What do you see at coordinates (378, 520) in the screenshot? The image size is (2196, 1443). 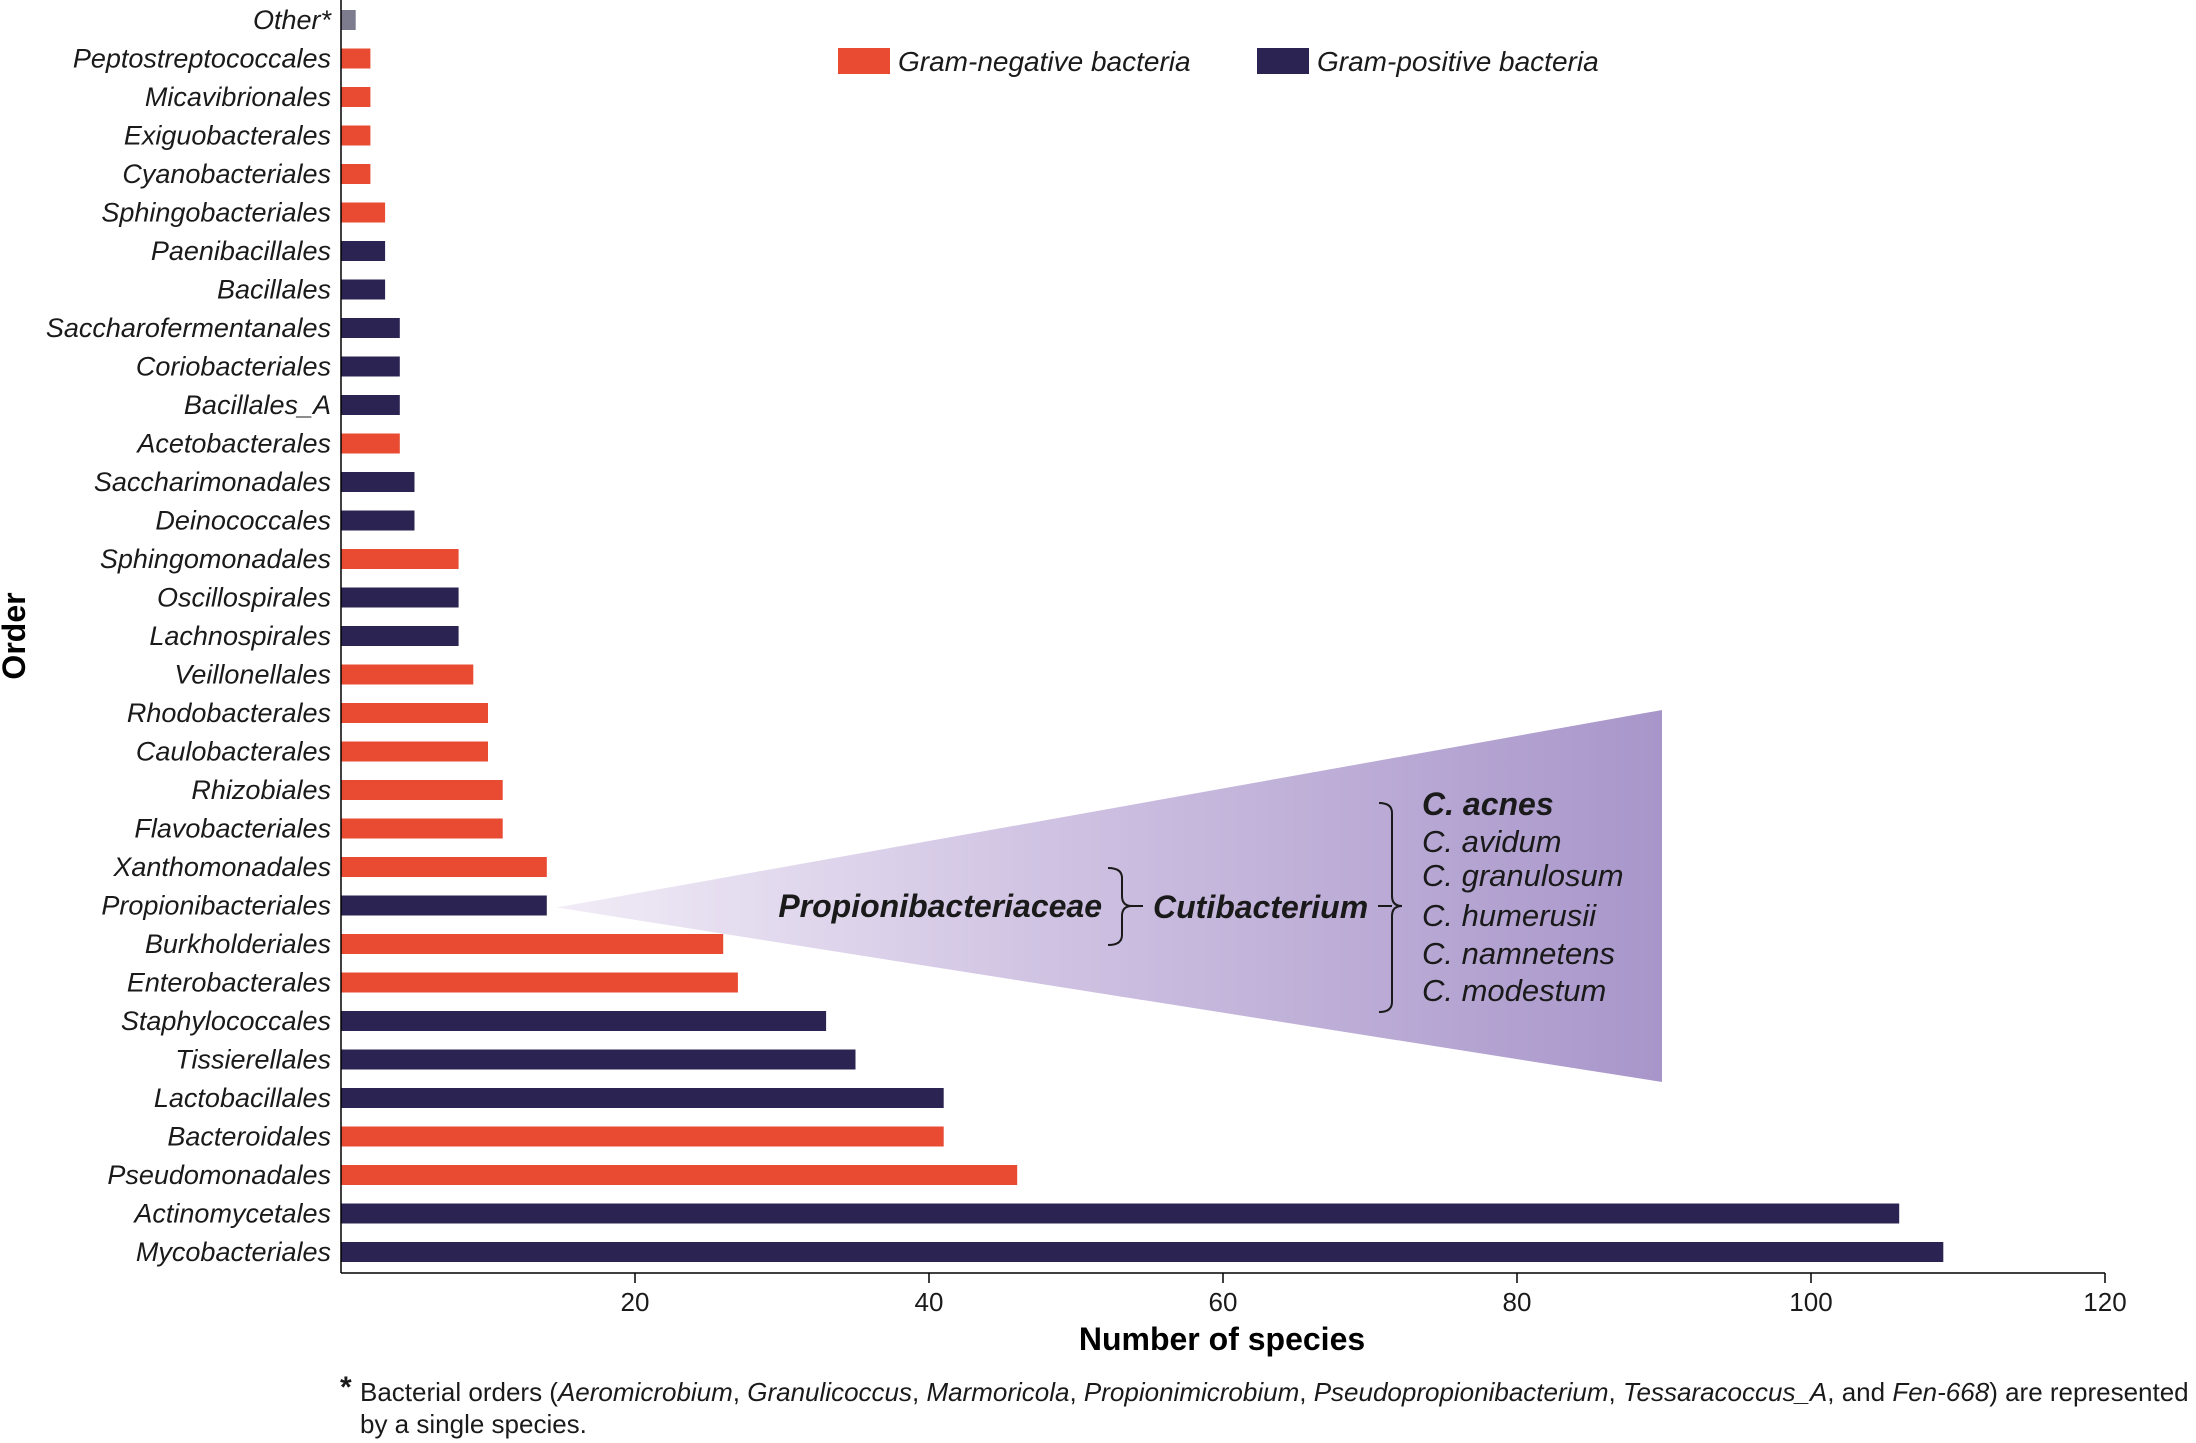 I see `bar-deinococcales` at bounding box center [378, 520].